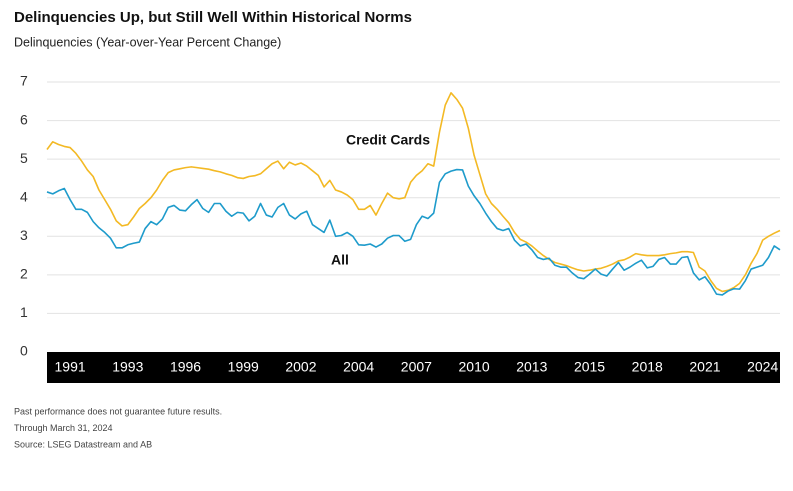 This screenshot has height=491, width=793. I want to click on series-label: Credit Cards, so click(388, 140).